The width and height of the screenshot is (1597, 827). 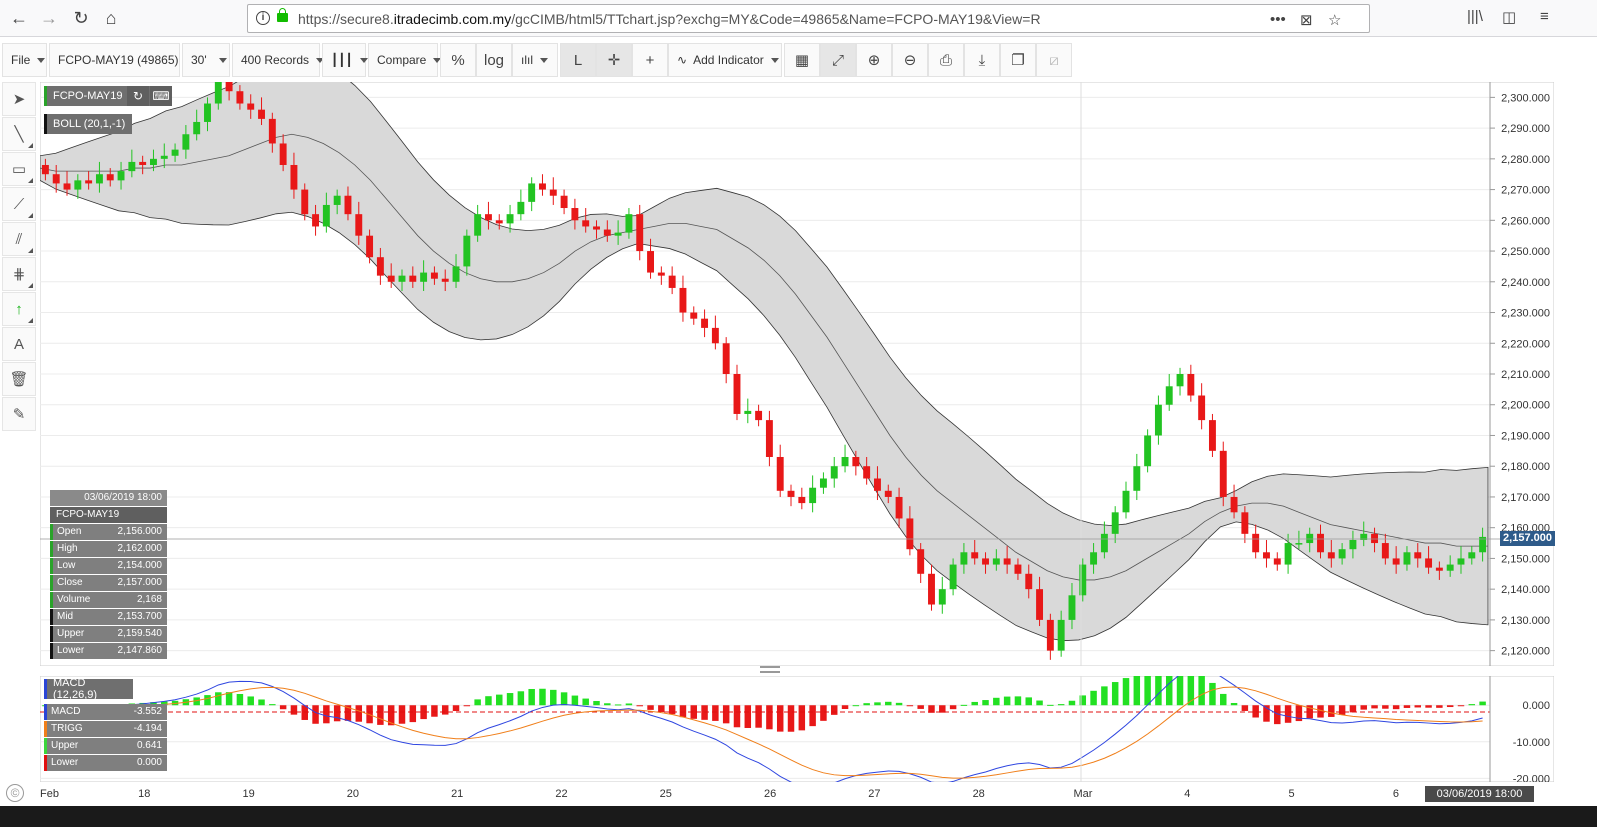 I want to click on macd-chart: 0.000 -10.000 -20.000, so click(x=797, y=729).